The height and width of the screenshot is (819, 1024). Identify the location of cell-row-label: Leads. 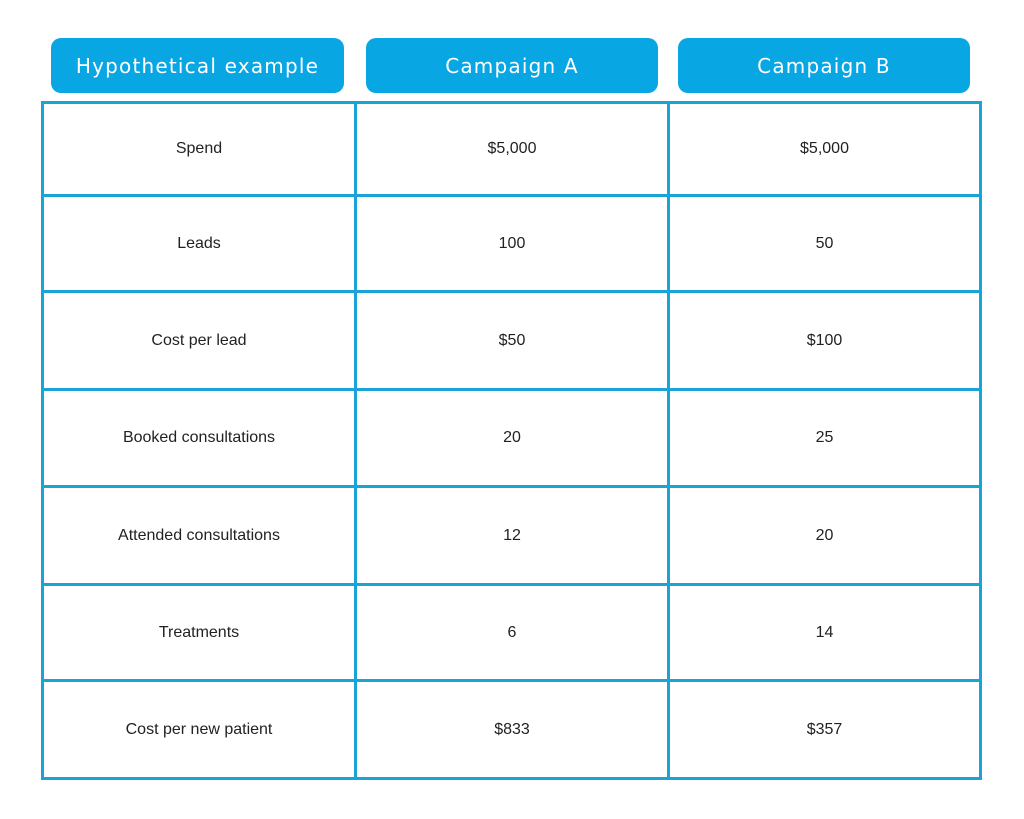
(200, 245).